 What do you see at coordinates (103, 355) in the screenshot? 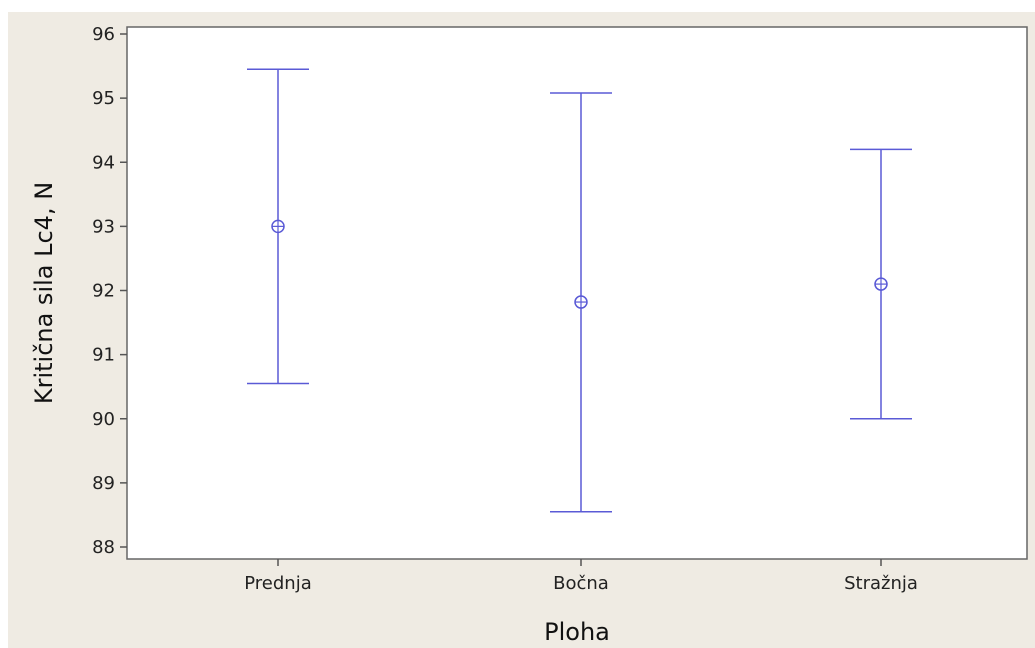
I see `y-tick-label: 91` at bounding box center [103, 355].